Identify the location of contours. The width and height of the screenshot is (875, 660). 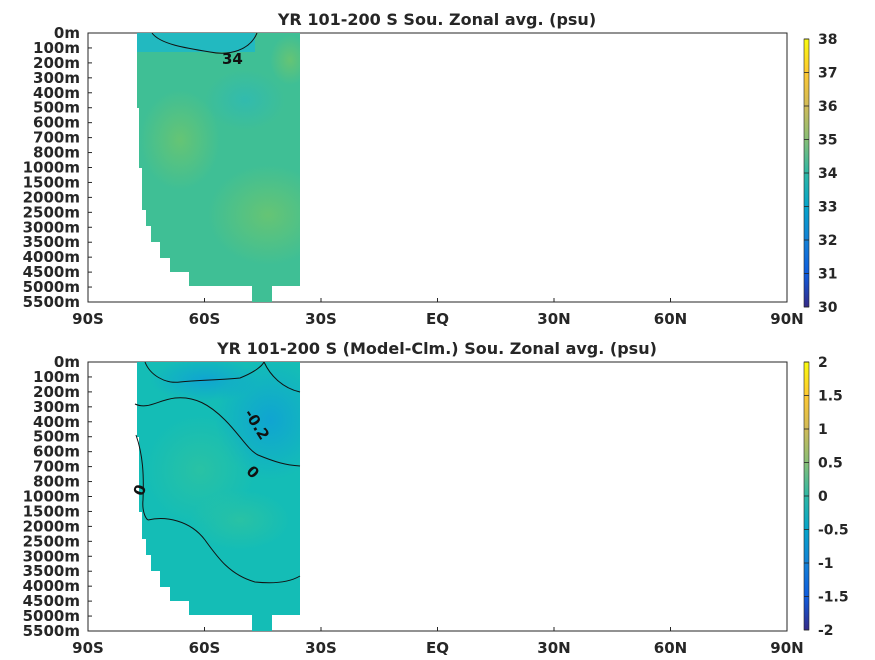
(217, 472).